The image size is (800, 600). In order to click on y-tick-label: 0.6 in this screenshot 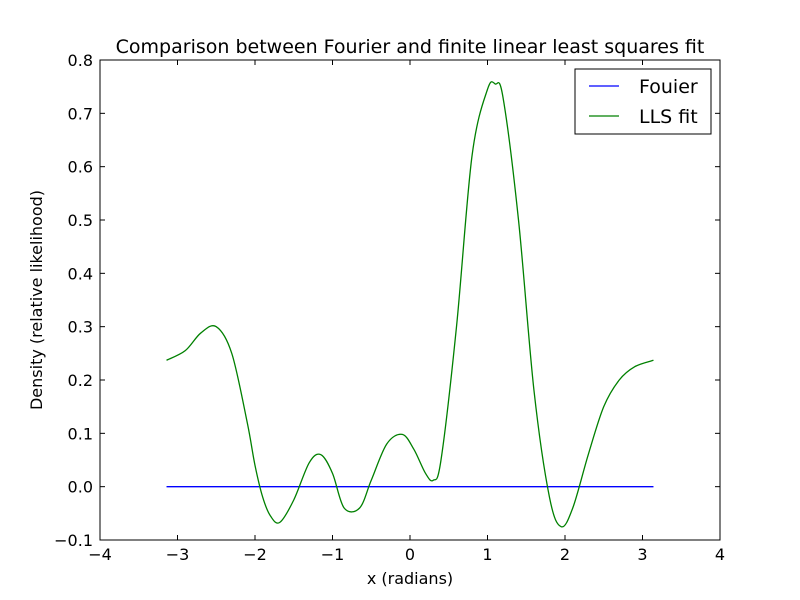, I will do `click(80, 167)`.